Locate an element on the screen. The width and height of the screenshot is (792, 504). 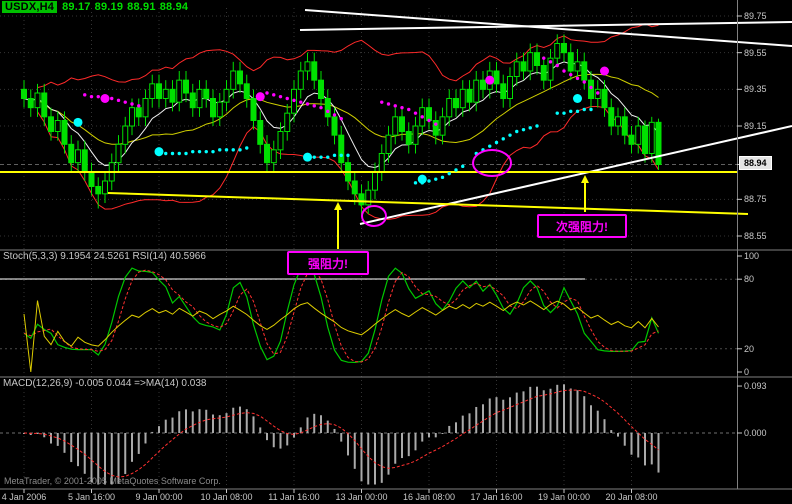
annotation-strong-resistance: 强阻力! is located at coordinates (328, 263).